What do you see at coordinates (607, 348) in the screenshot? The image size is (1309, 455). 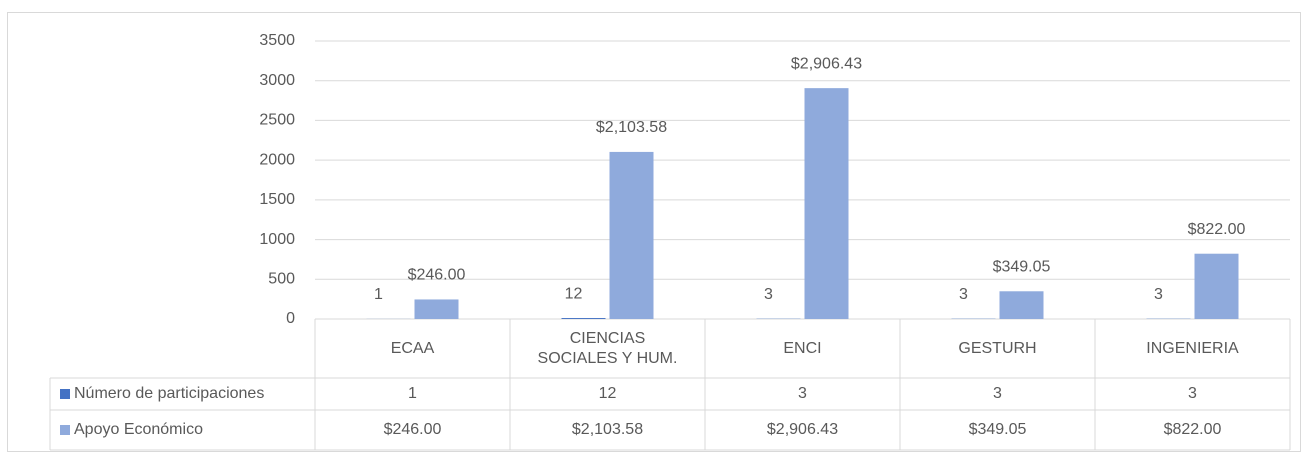 I see `x-tick-label: CIENCIAS SOCIALES Y HUM.` at bounding box center [607, 348].